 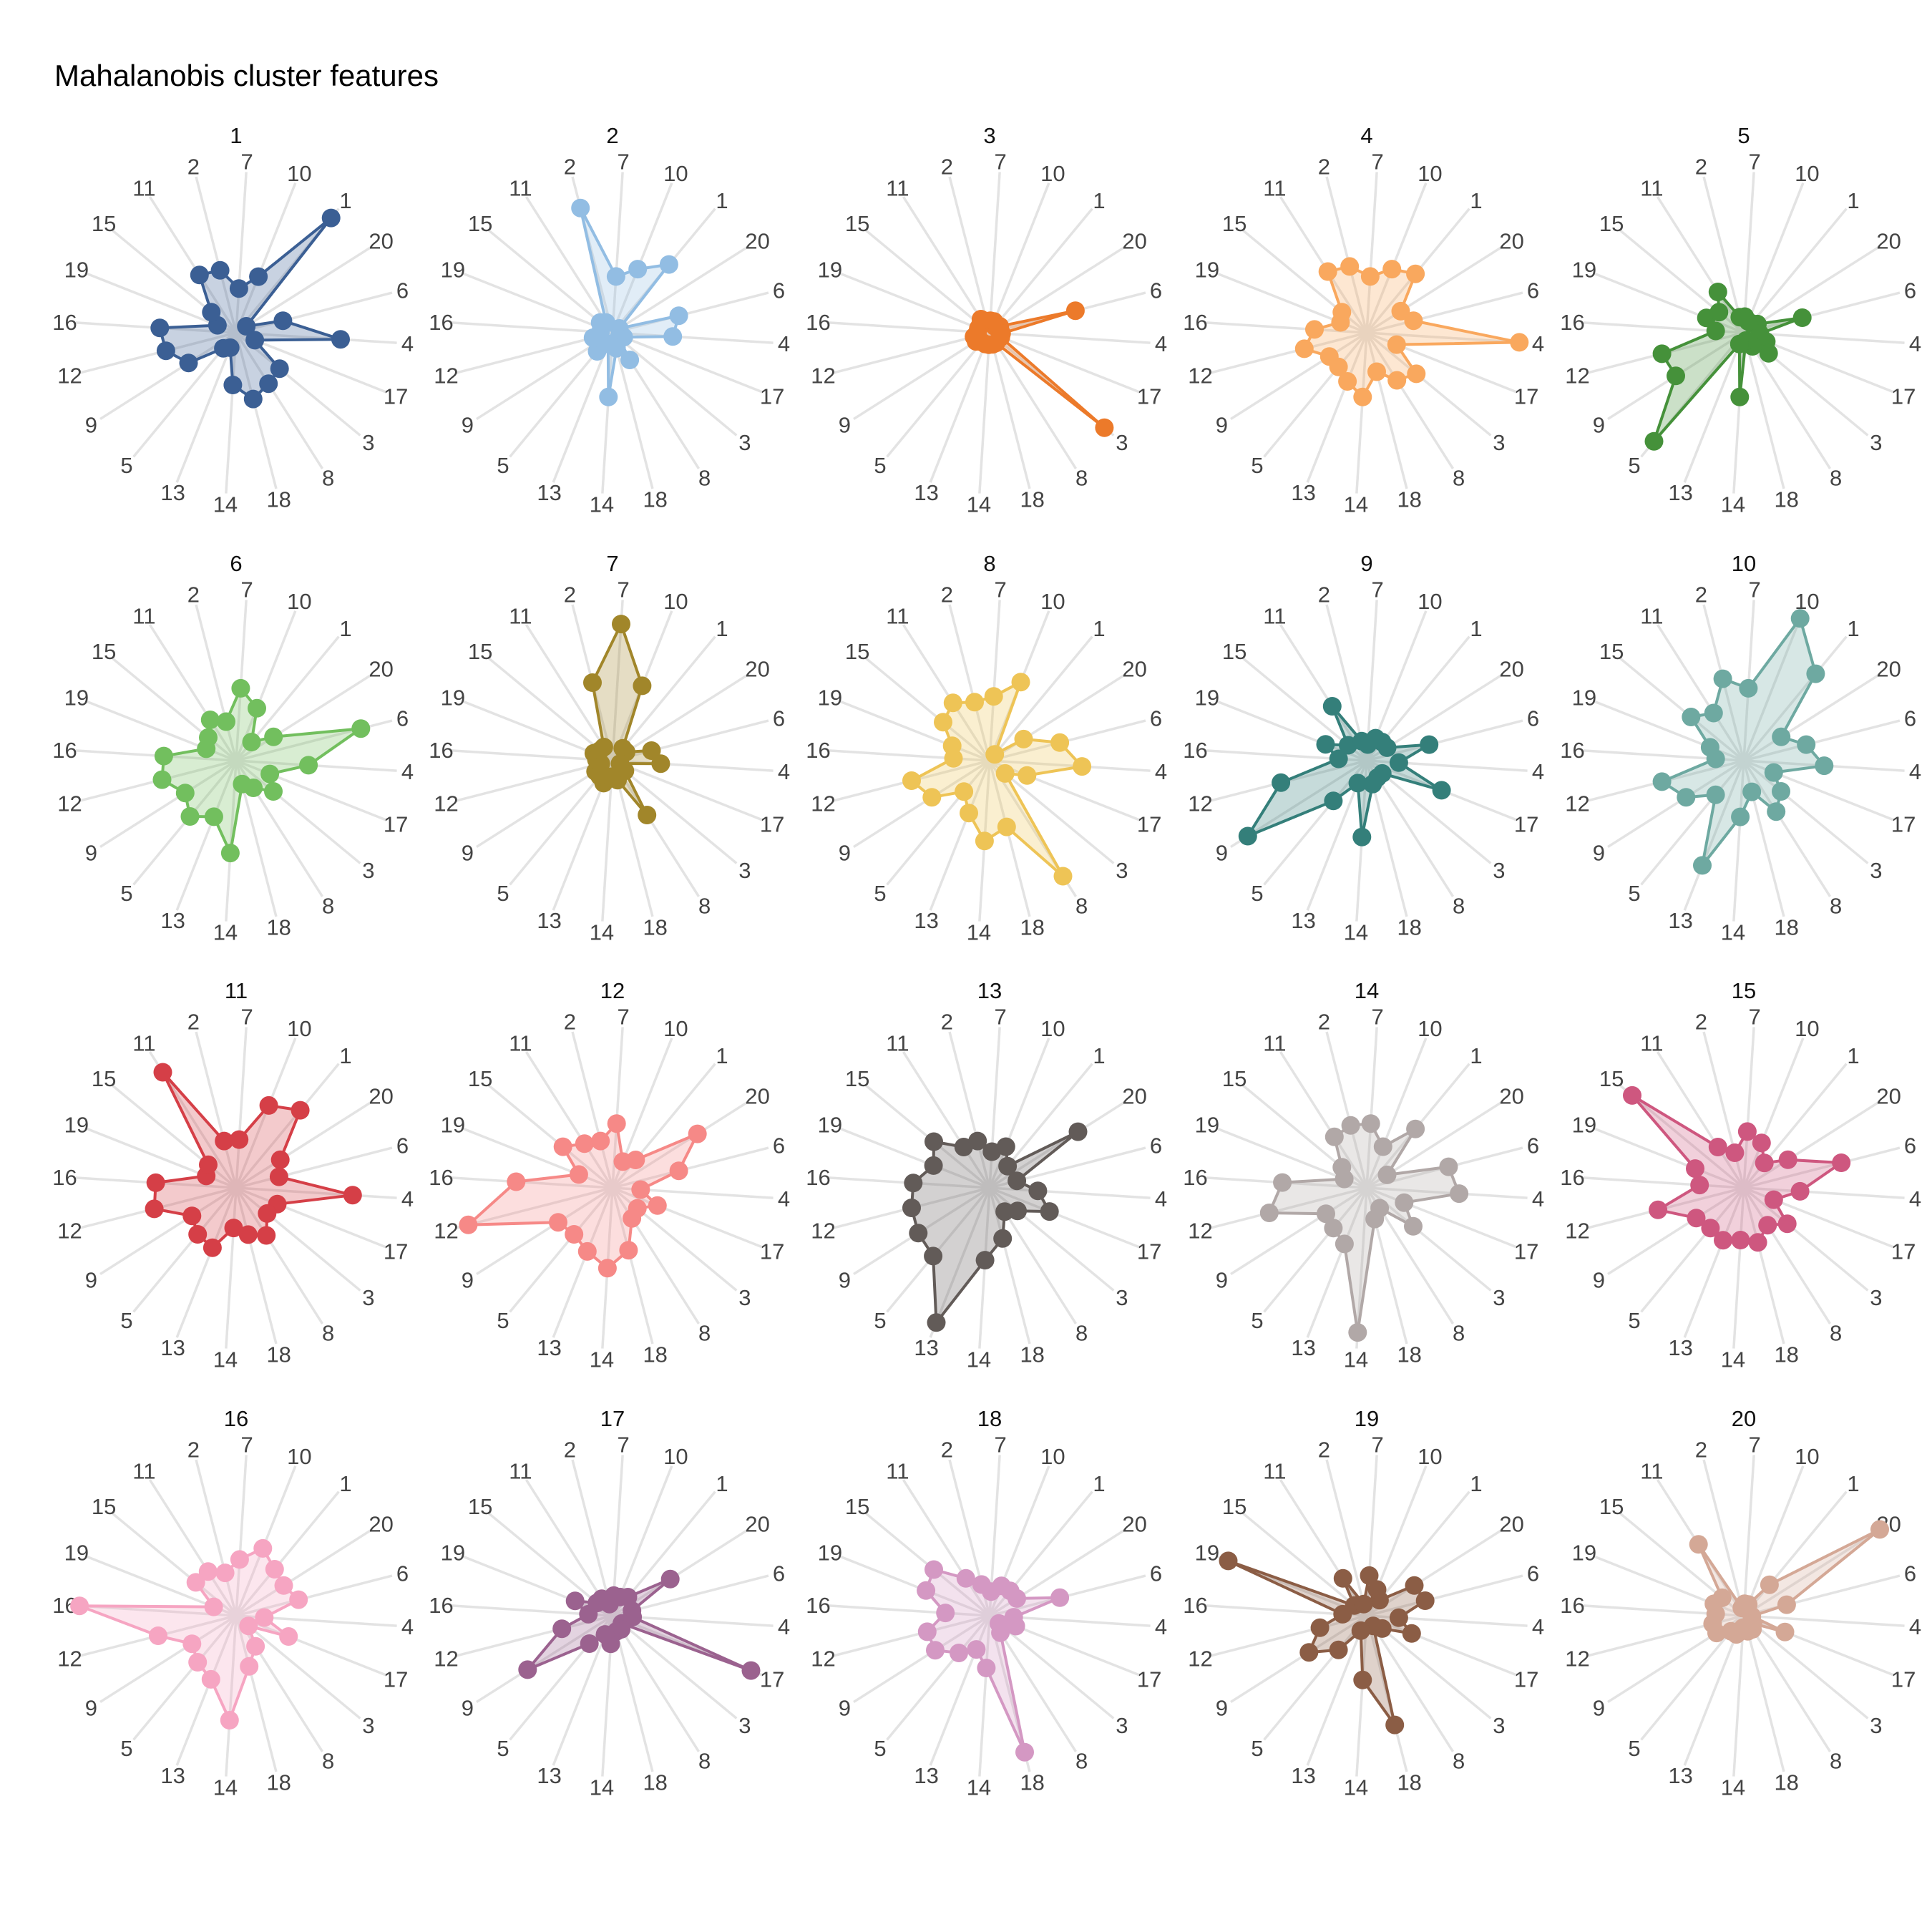 I want to click on axis-label: 8, so click(x=1081, y=478).